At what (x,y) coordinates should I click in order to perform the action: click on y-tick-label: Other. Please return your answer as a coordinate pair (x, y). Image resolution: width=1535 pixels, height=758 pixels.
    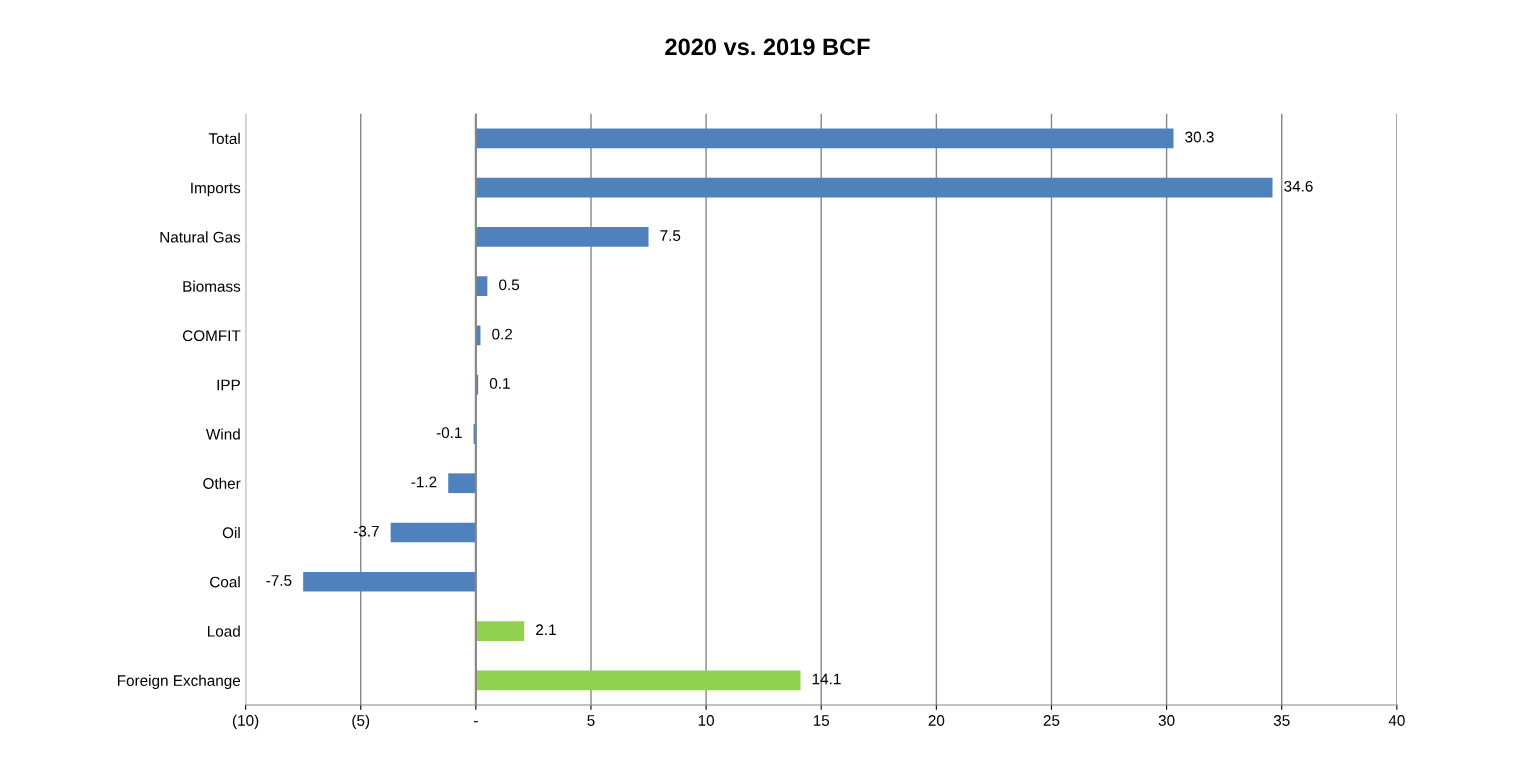
    Looking at the image, I should click on (222, 483).